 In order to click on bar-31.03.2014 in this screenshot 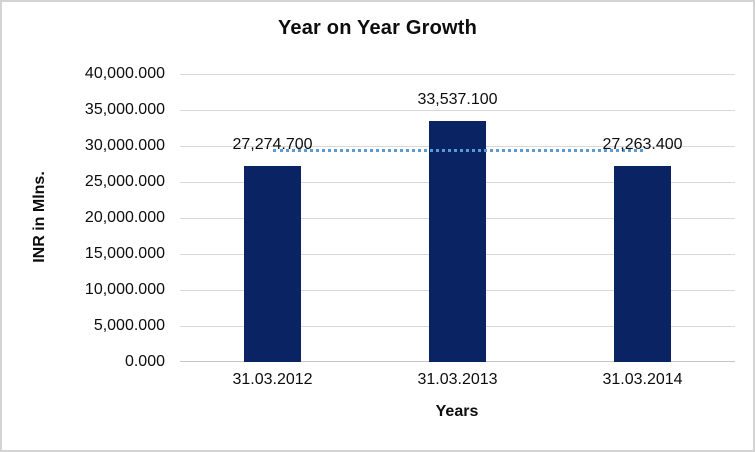, I will do `click(642, 263)`.